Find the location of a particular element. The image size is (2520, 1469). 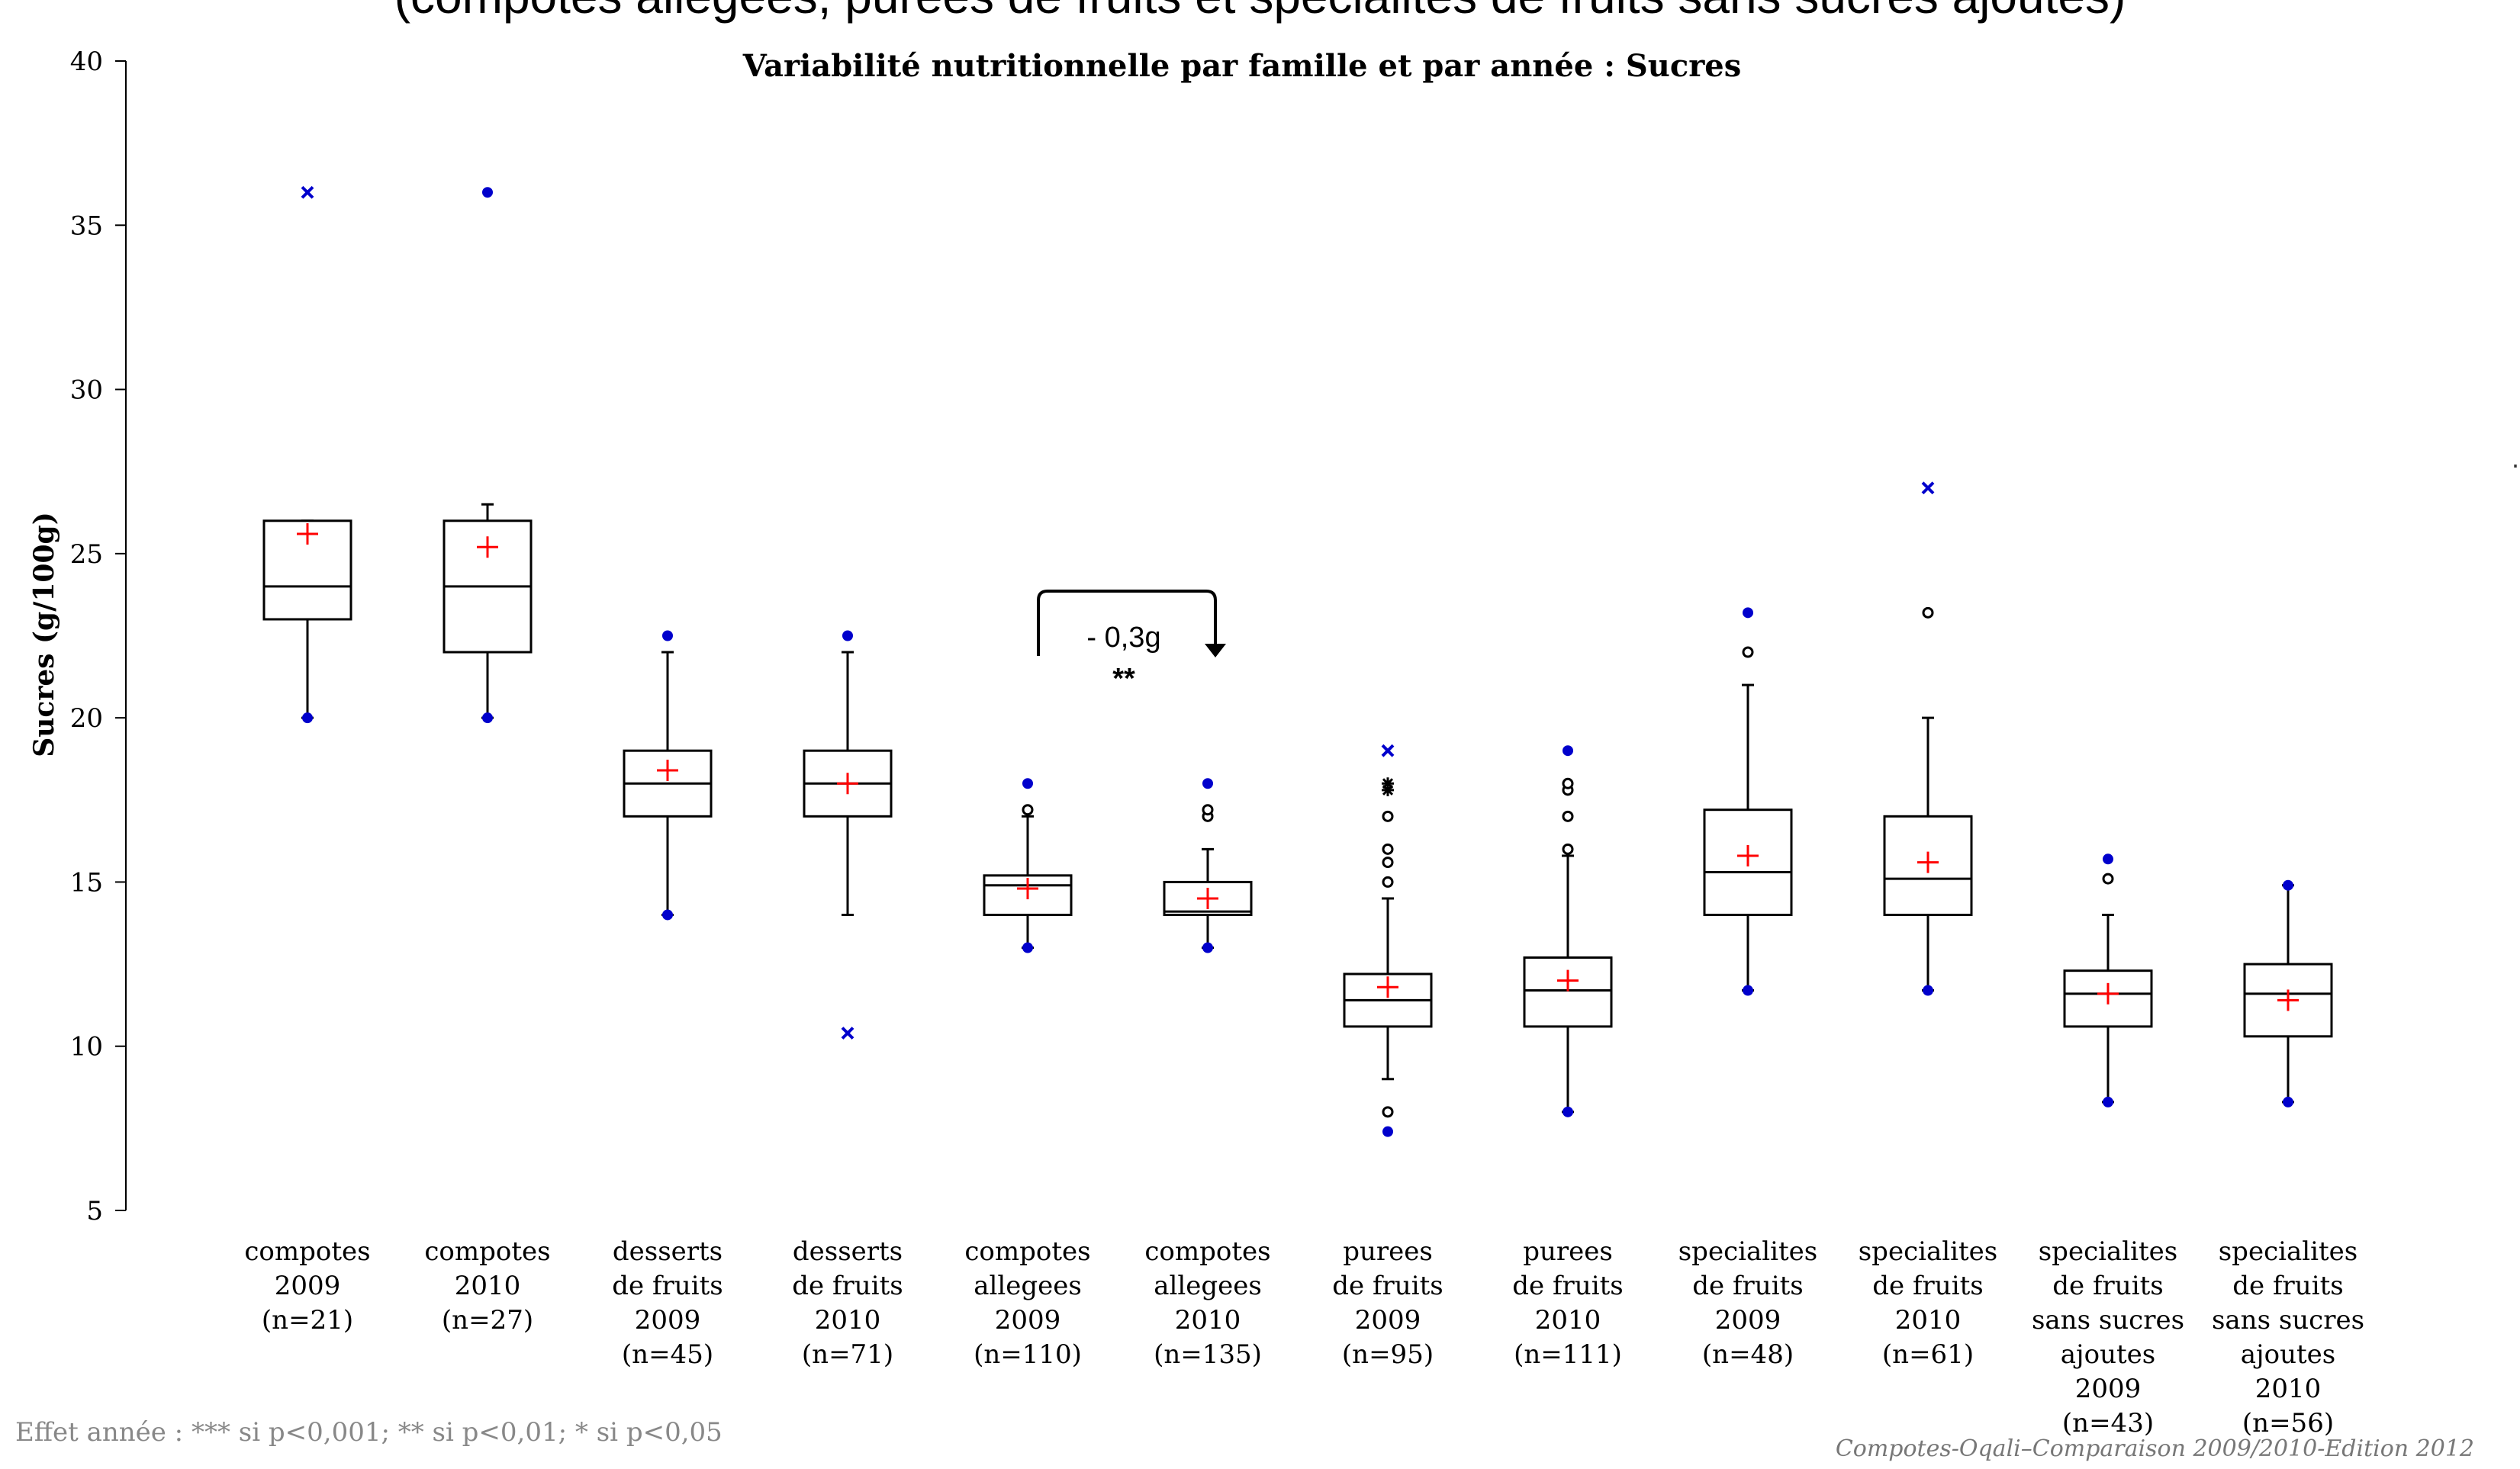

category-label: compotes allegees 2010 (n=135) is located at coordinates (1207, 1303).